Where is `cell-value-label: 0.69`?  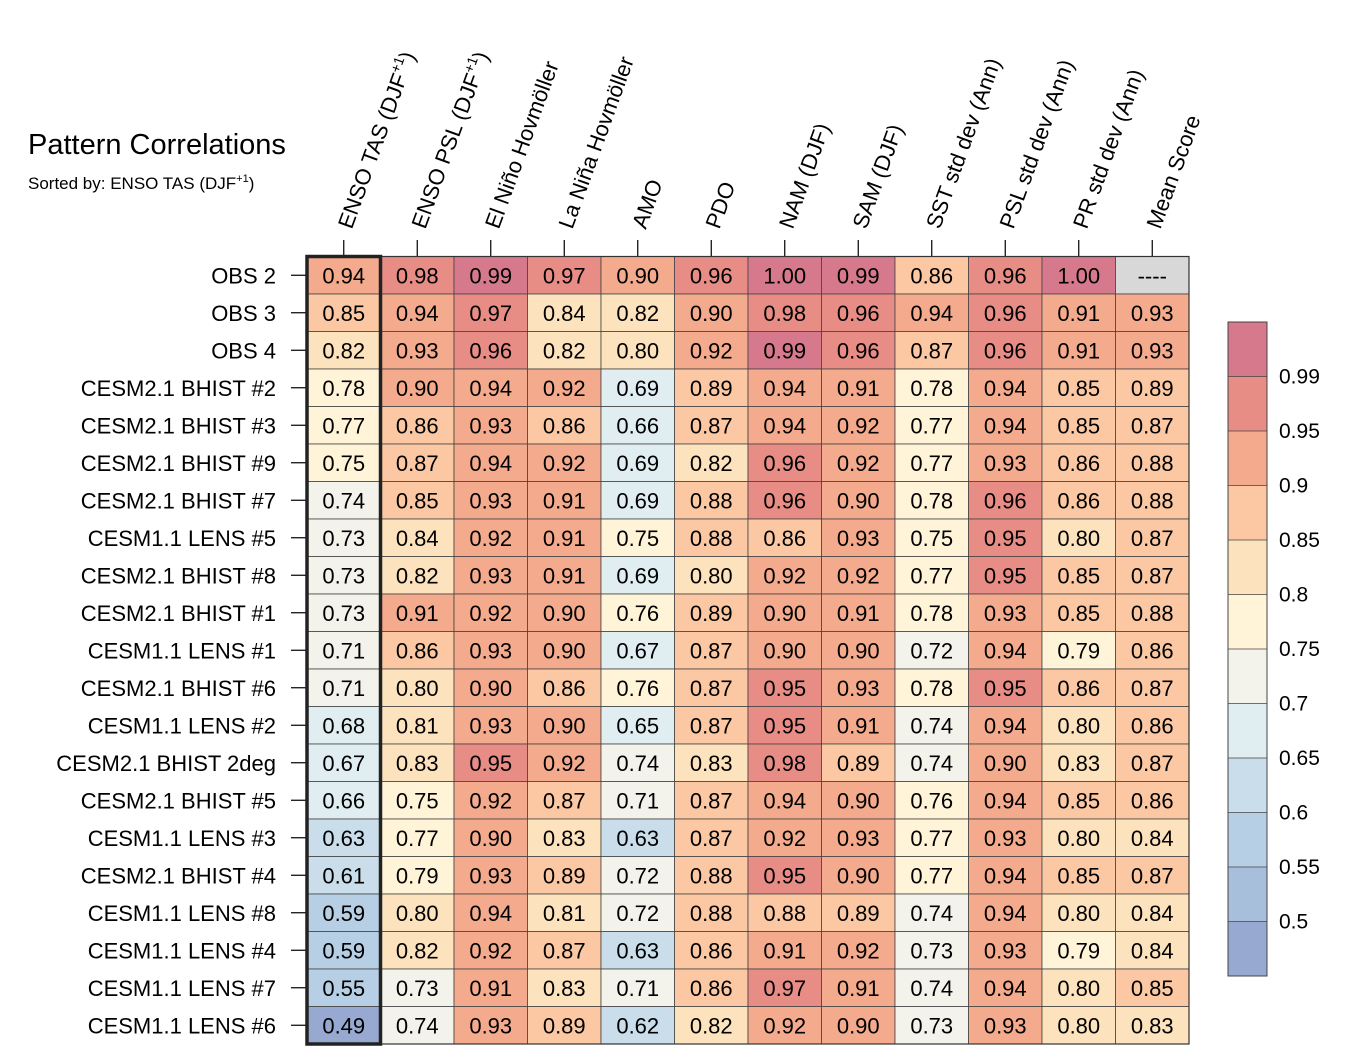
cell-value-label: 0.69 is located at coordinates (637, 388).